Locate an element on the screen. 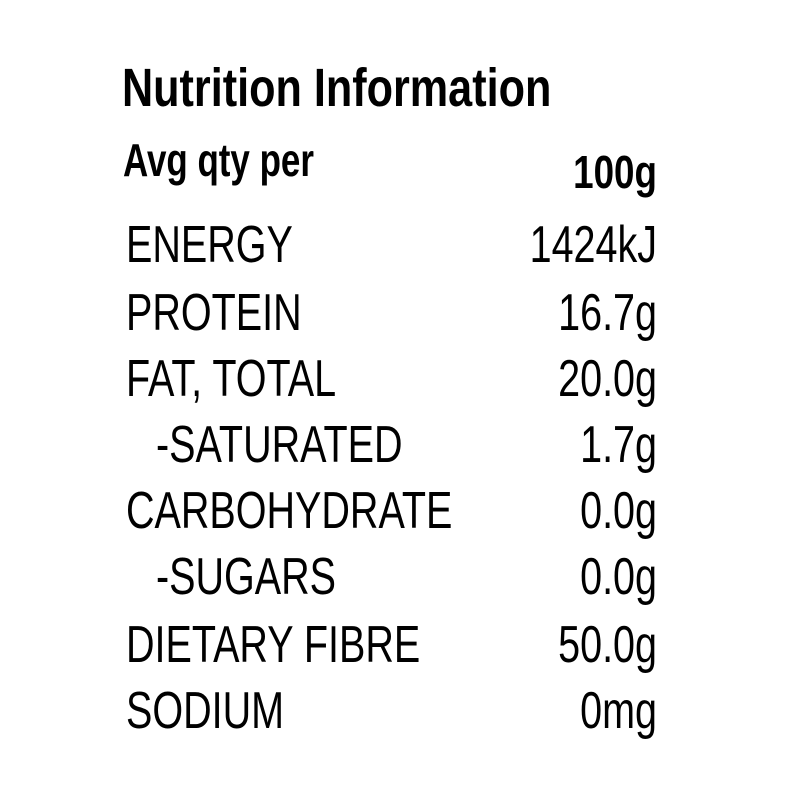 The width and height of the screenshot is (800, 800). row-label: CARBOHYDRATE is located at coordinates (289, 510).